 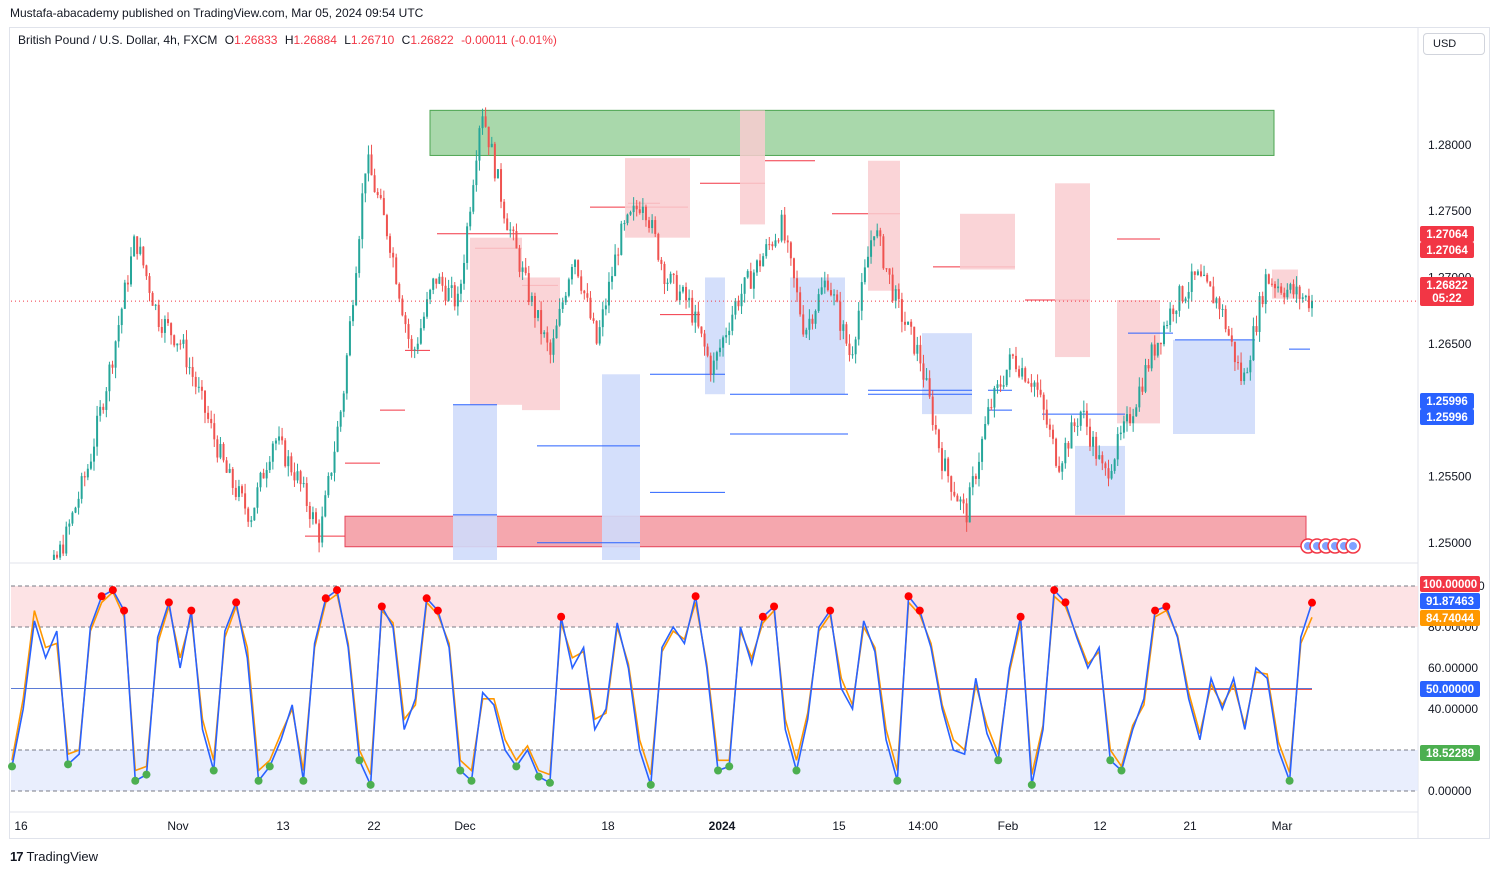 What do you see at coordinates (923, 826) in the screenshot?
I see `time-tick-label: 14:00` at bounding box center [923, 826].